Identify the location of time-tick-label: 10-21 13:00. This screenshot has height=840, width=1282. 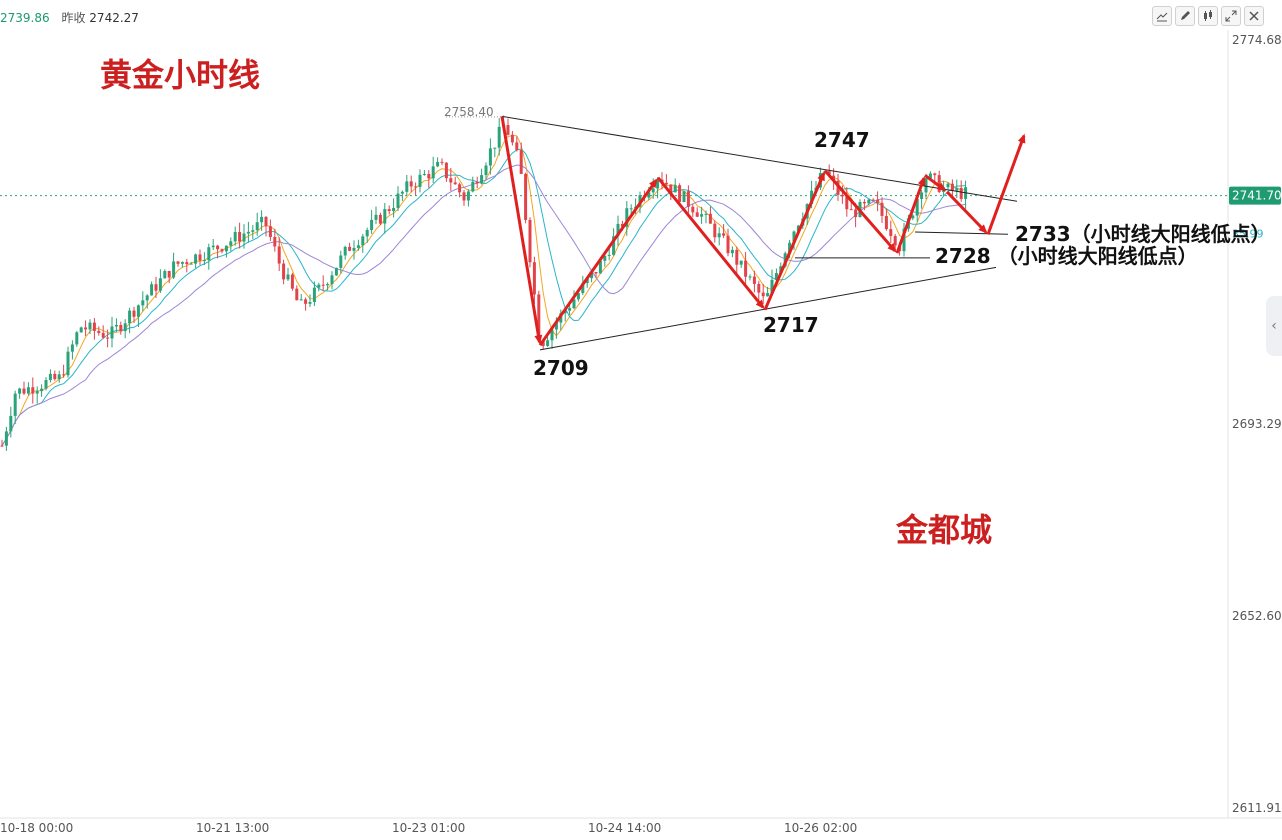
(232, 828).